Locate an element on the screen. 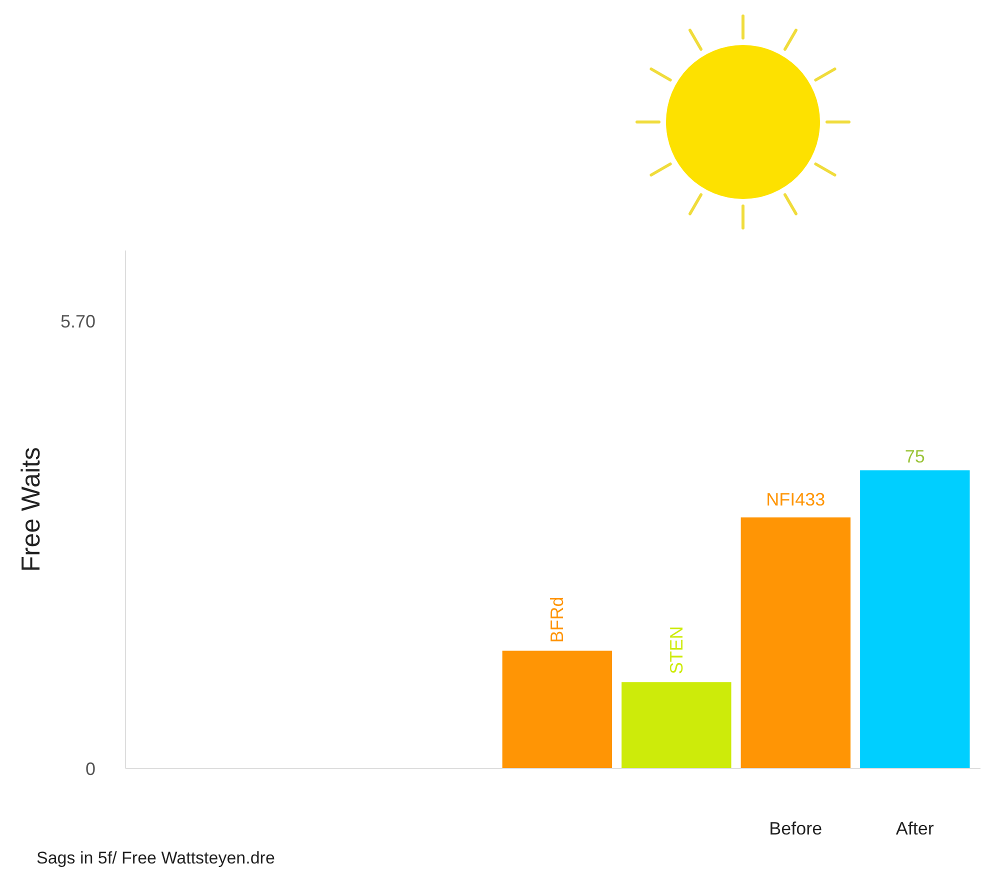 This screenshot has height=877, width=994. x-tick-label: After is located at coordinates (915, 828).